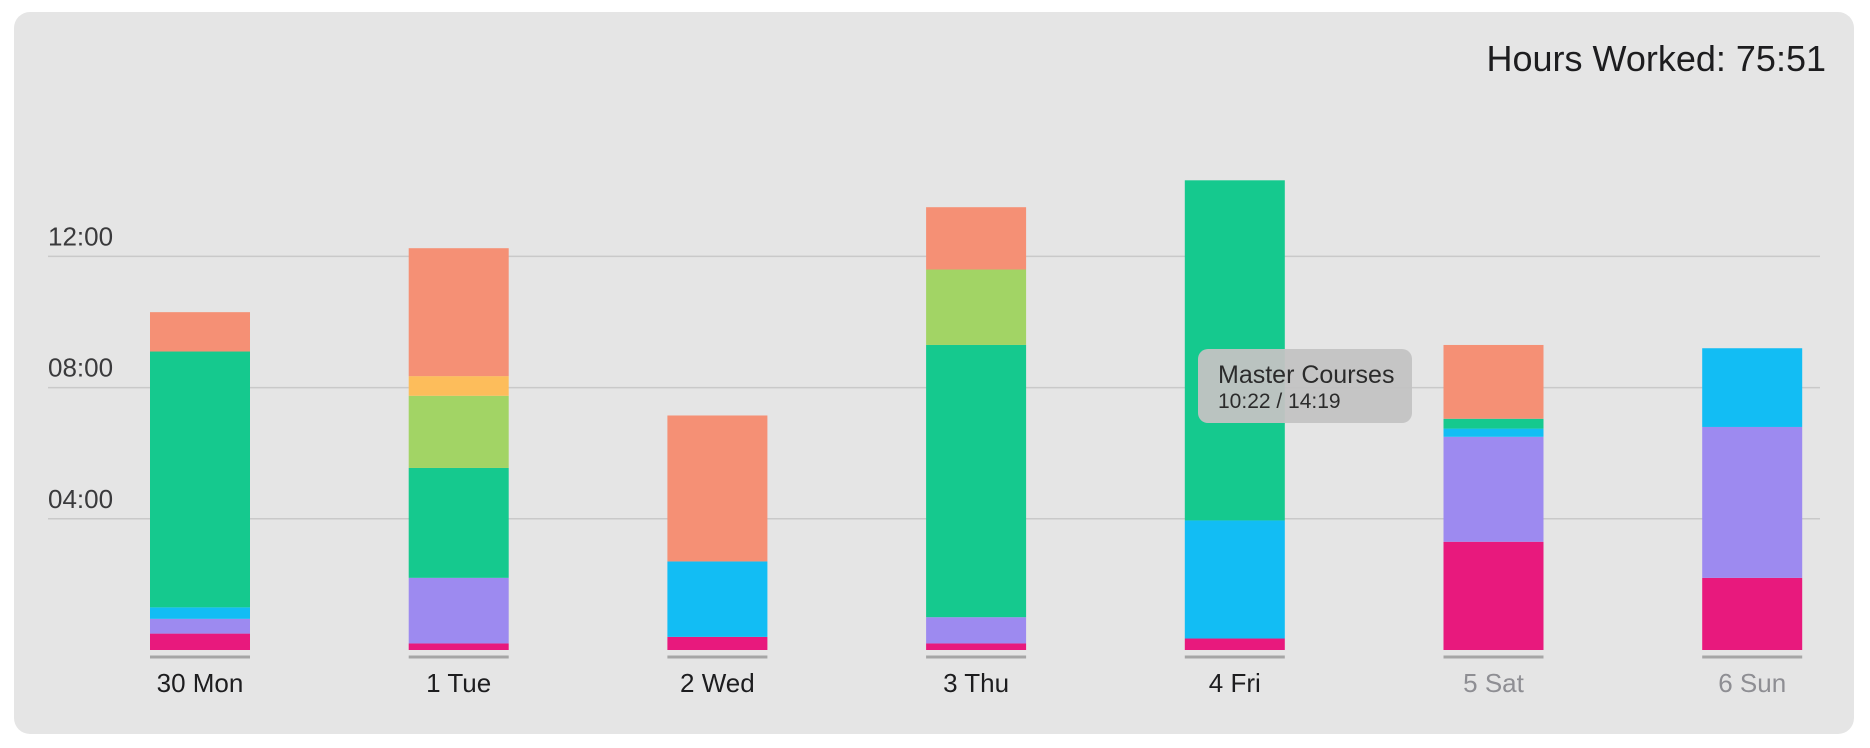 The height and width of the screenshot is (748, 1870). What do you see at coordinates (80, 368) in the screenshot?
I see `y-tick-label: 08:00` at bounding box center [80, 368].